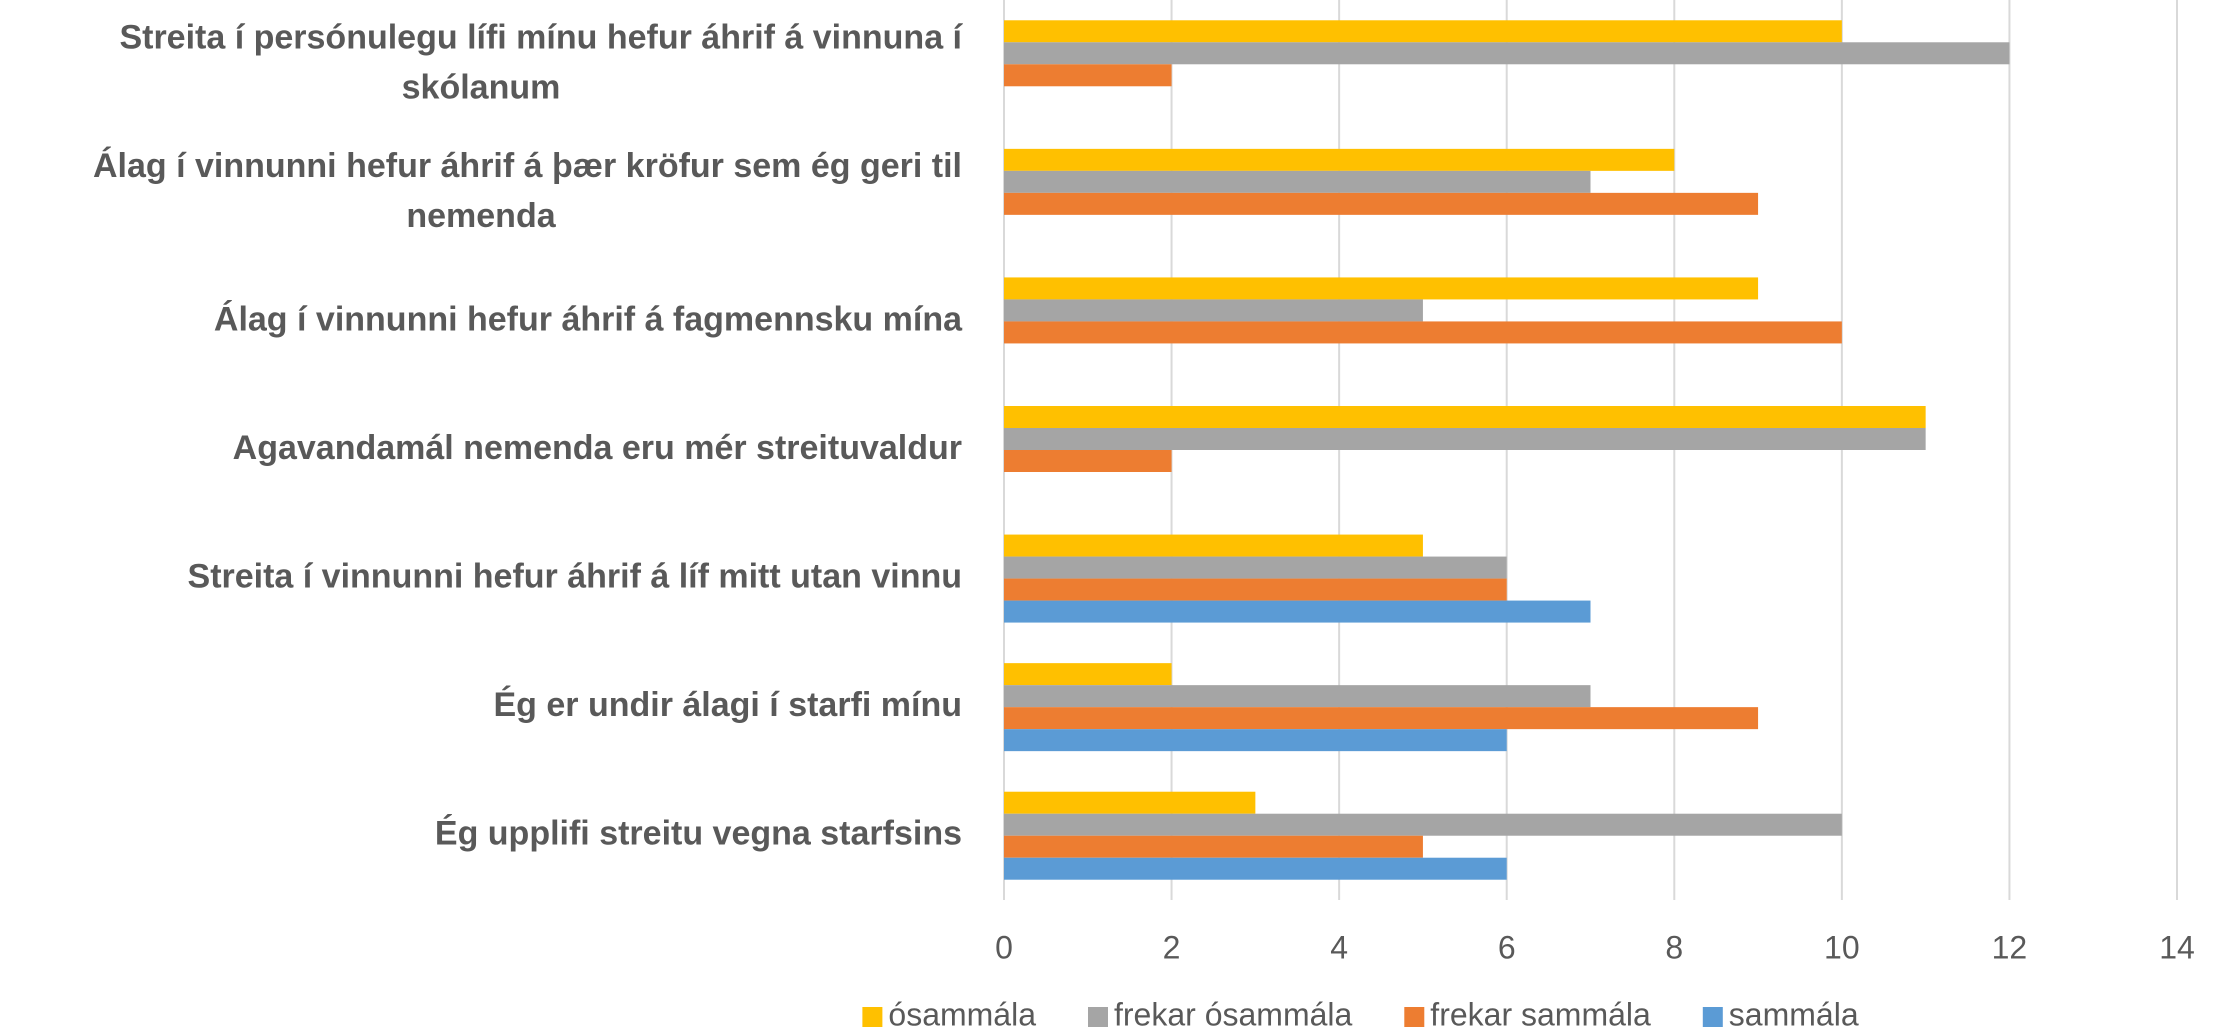 This screenshot has height=1032, width=2221. I want to click on y-tick-label: Ég upplifi streitu vegna starfsins, so click(698, 834).